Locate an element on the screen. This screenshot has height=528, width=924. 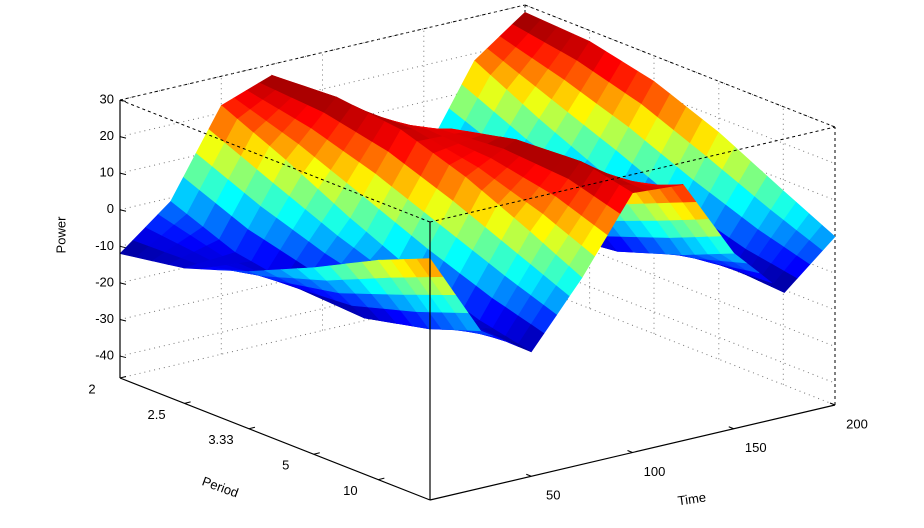
z-tick-label: -20 is located at coordinates (104, 281).